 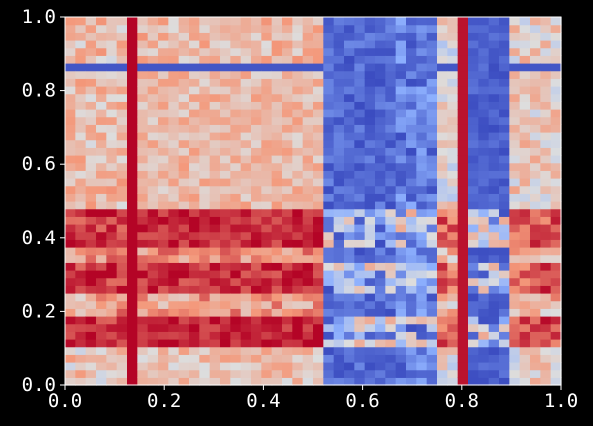 I want to click on x-tick-label: 0.0, so click(x=65, y=401).